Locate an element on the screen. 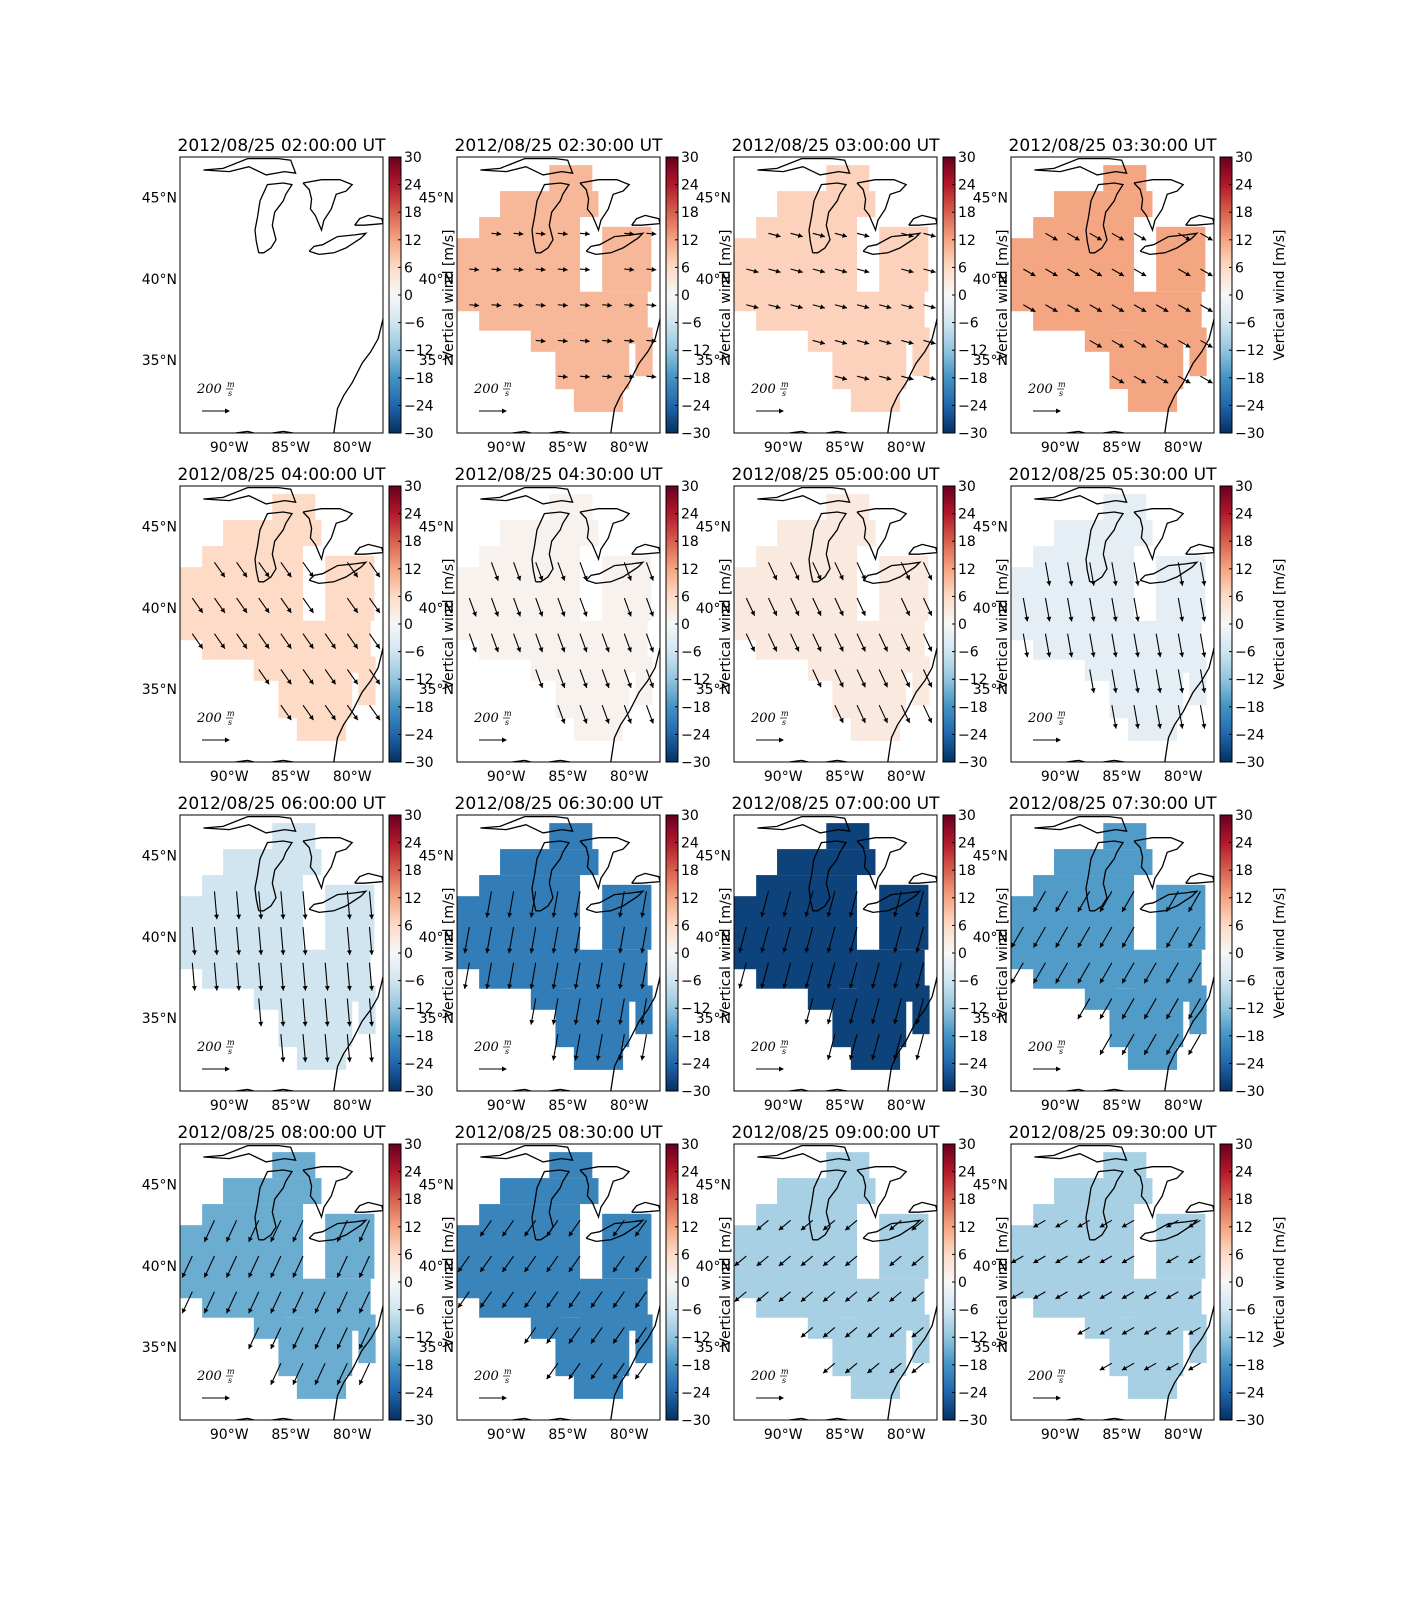 The image size is (1410, 1610). y-tick-label: 40°N is located at coordinates (990, 280).